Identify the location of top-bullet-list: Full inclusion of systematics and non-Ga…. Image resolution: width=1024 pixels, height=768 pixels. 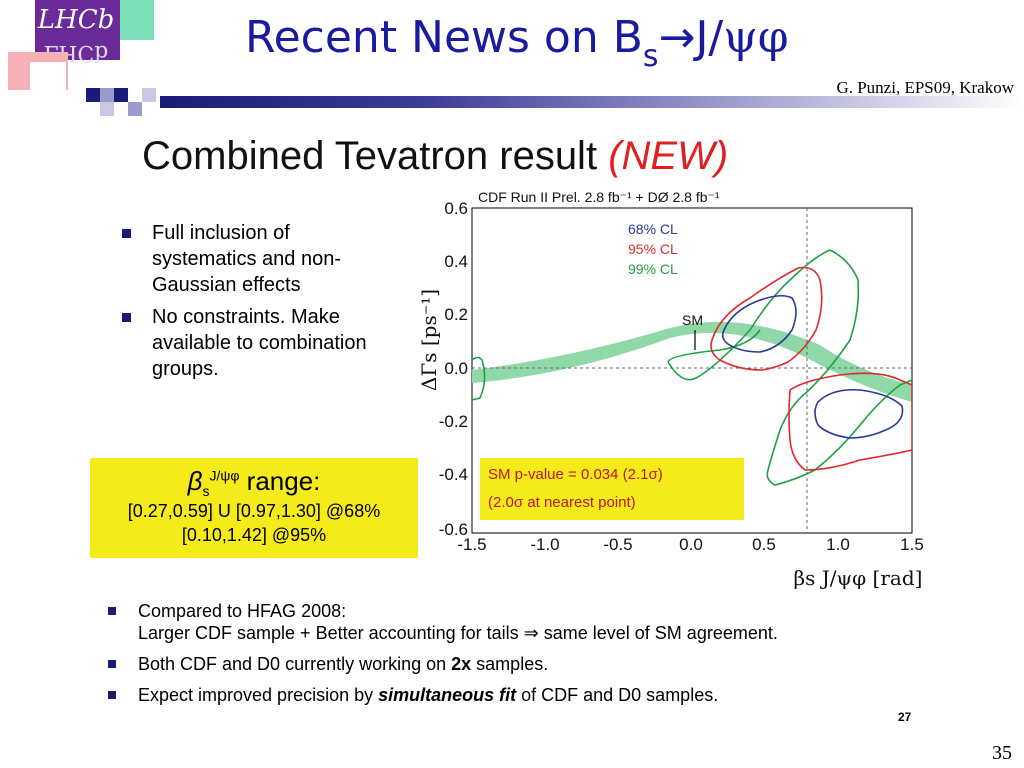
(258, 304).